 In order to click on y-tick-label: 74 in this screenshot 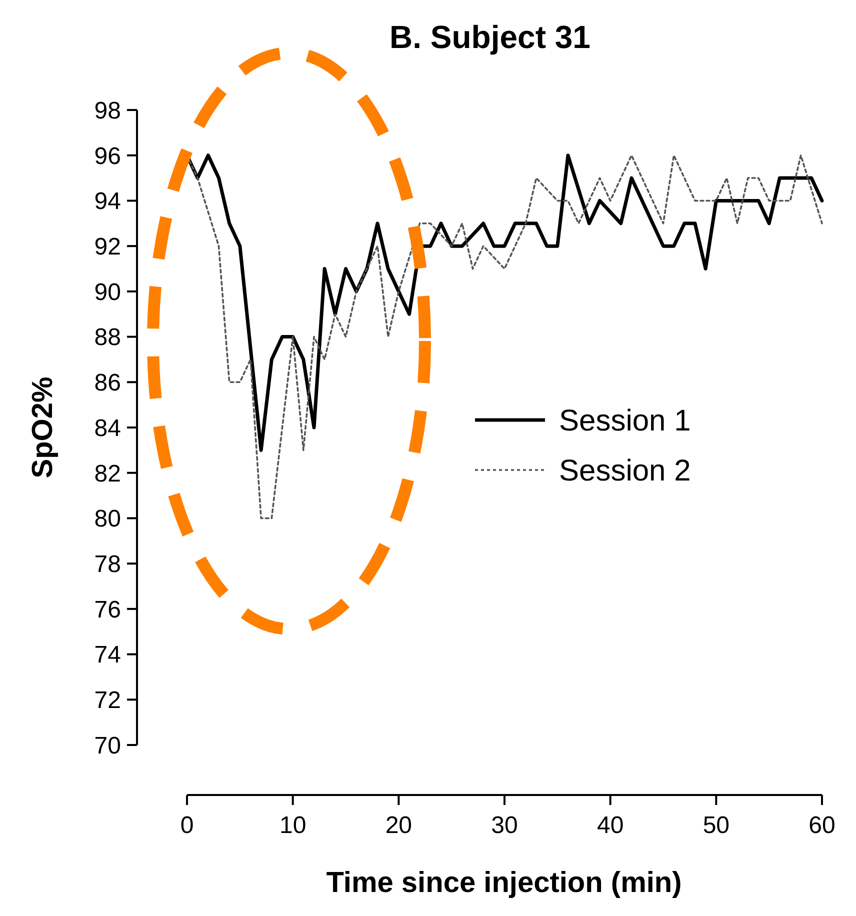, I will do `click(107, 655)`.